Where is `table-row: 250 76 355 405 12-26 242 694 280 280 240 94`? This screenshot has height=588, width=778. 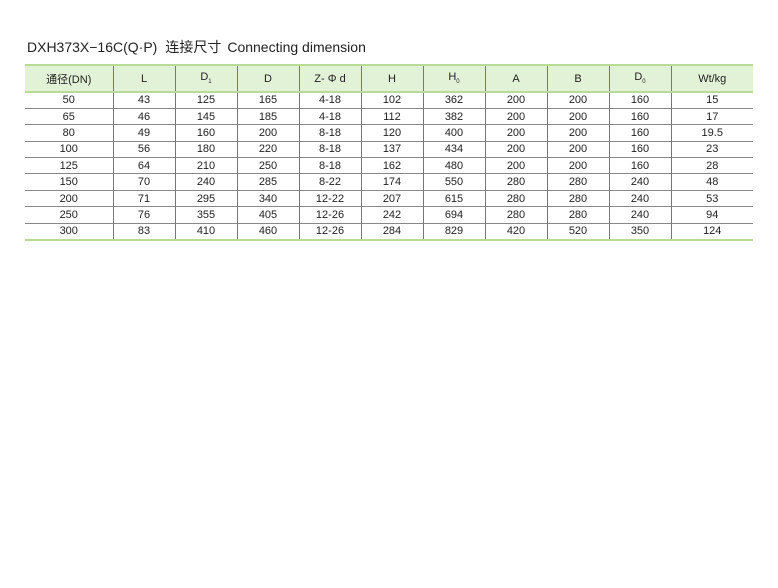 table-row: 250 76 355 405 12-26 242 694 280 280 240 94 is located at coordinates (389, 215).